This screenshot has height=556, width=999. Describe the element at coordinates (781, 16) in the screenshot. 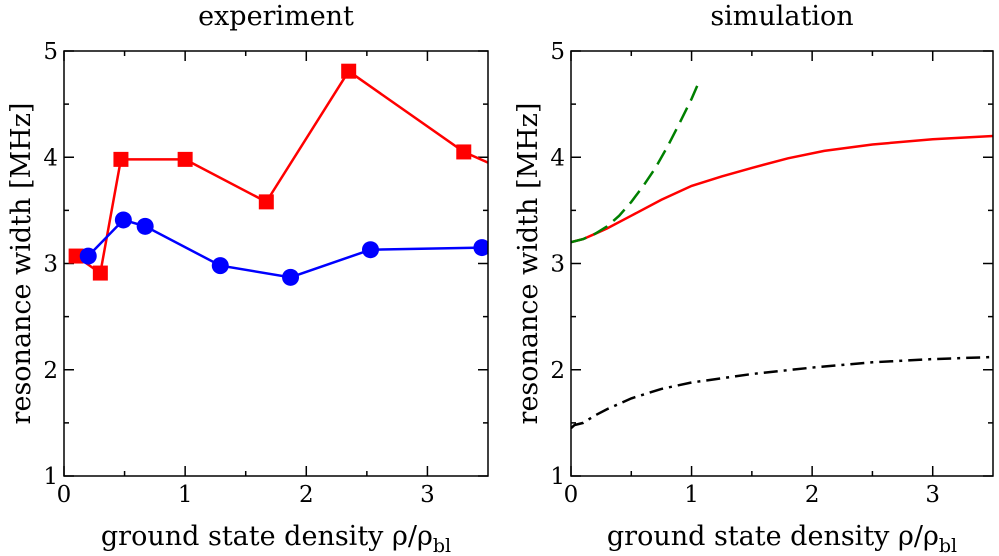

I see `chart-title: simulation` at that location.